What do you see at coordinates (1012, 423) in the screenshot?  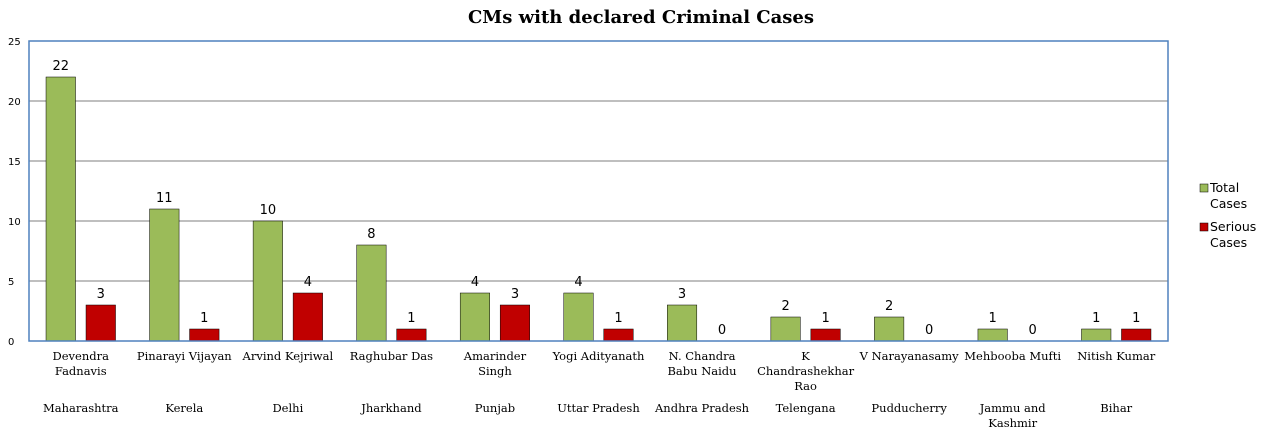 I see `state-label: Kashmir` at bounding box center [1012, 423].